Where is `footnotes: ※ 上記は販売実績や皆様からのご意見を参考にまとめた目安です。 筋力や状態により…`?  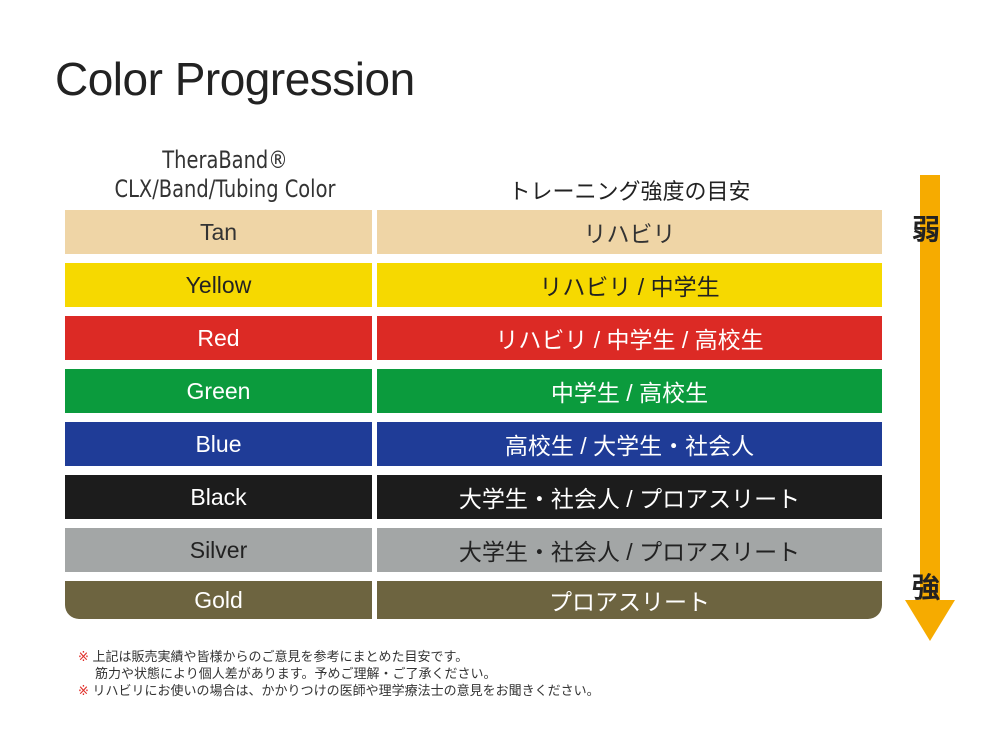
footnotes: ※ 上記は販売実績や皆様からのご意見を参考にまとめた目安です。 筋力や状態により… is located at coordinates (339, 673).